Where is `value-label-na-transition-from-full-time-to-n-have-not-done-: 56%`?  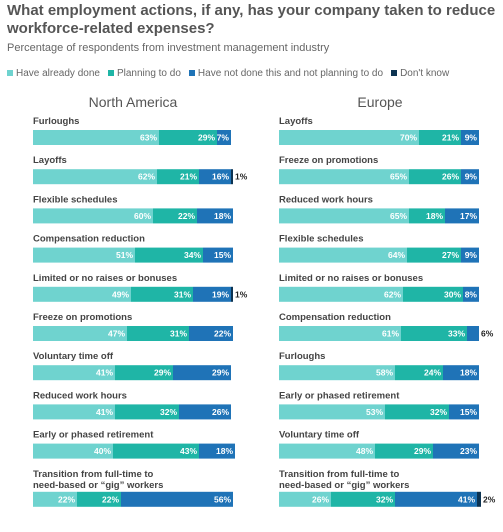 value-label-na-transition-from-full-time-to-n-have-not-done-: 56% is located at coordinates (222, 499).